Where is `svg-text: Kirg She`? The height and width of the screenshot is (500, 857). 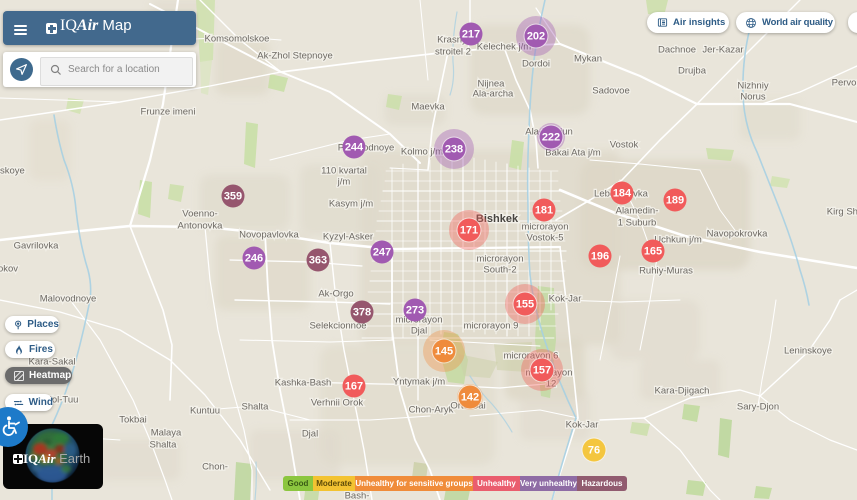
svg-text: Kirg She is located at coordinates (842, 211).